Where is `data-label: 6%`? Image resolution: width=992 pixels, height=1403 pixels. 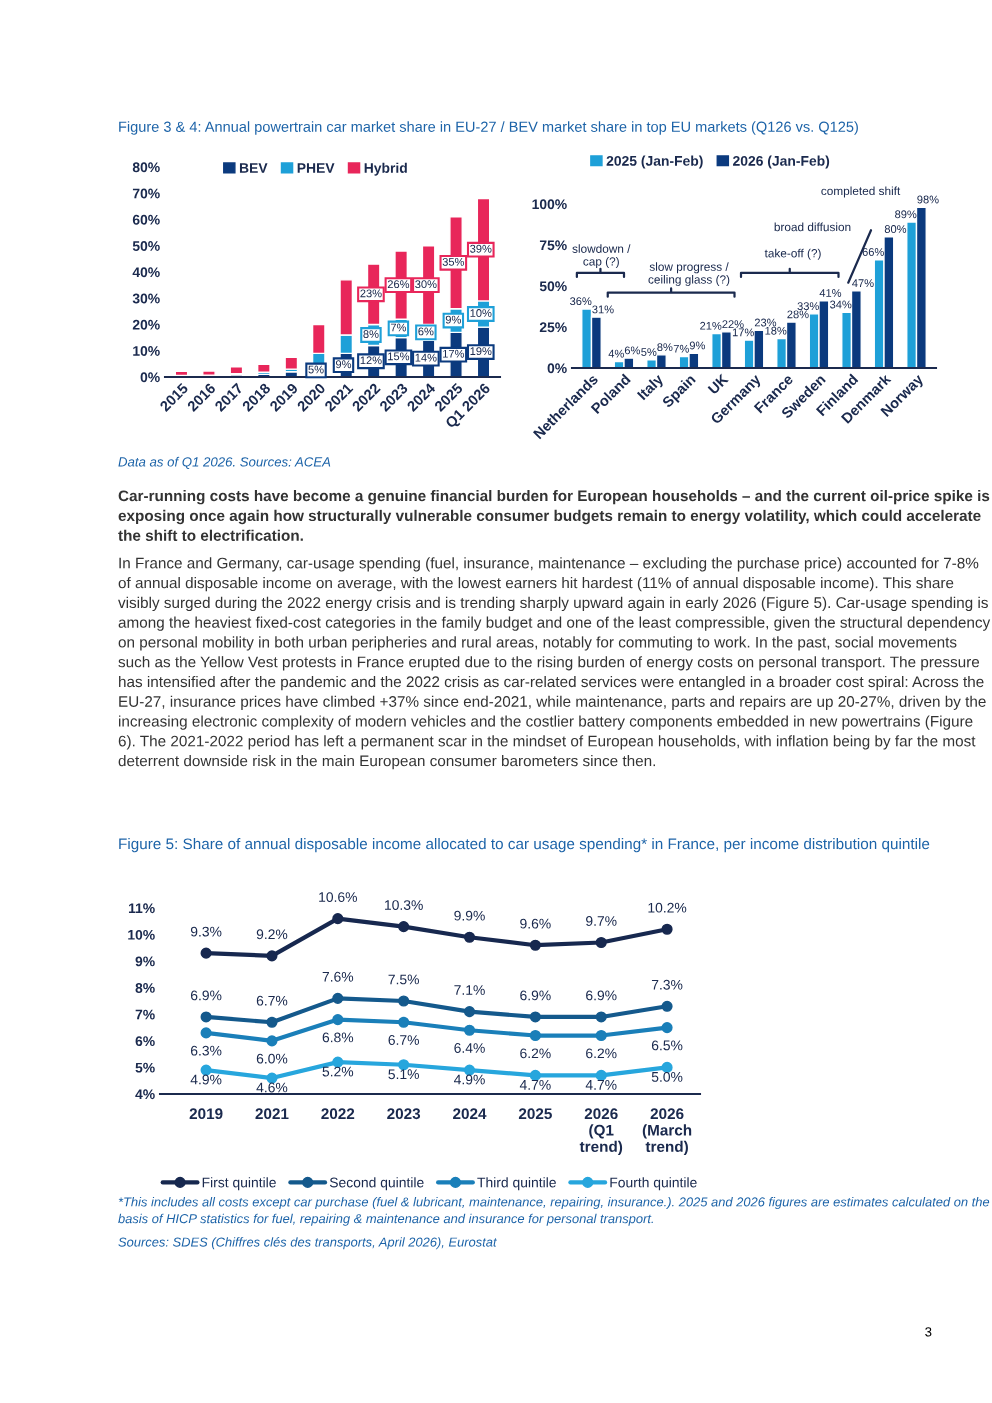 data-label: 6% is located at coordinates (632, 350).